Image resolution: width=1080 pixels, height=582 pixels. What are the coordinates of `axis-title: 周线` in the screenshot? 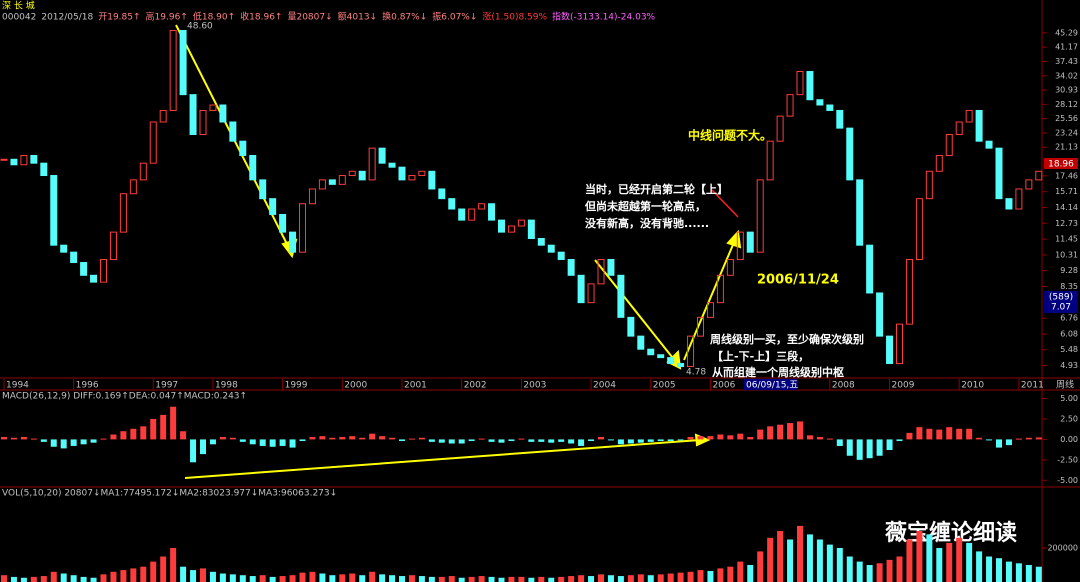 It's located at (1065, 385).